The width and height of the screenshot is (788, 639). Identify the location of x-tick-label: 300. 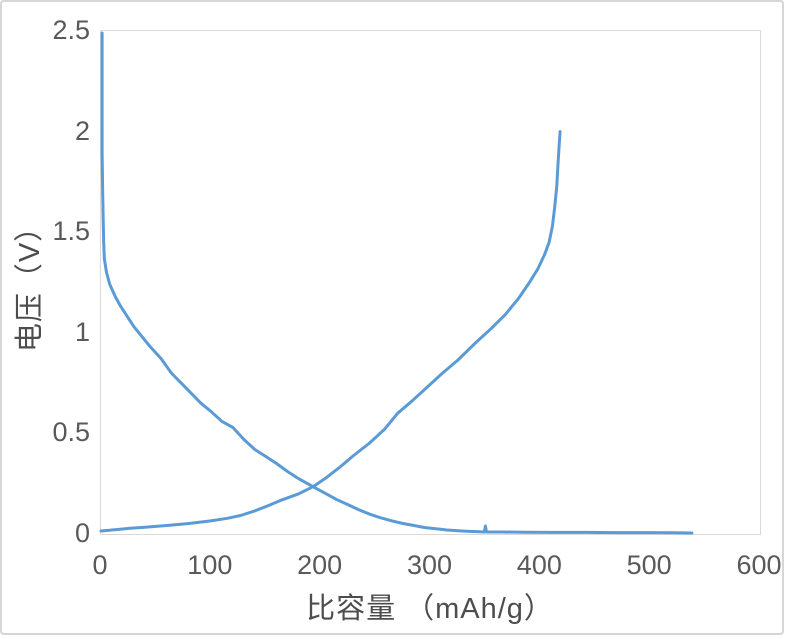
(429, 565).